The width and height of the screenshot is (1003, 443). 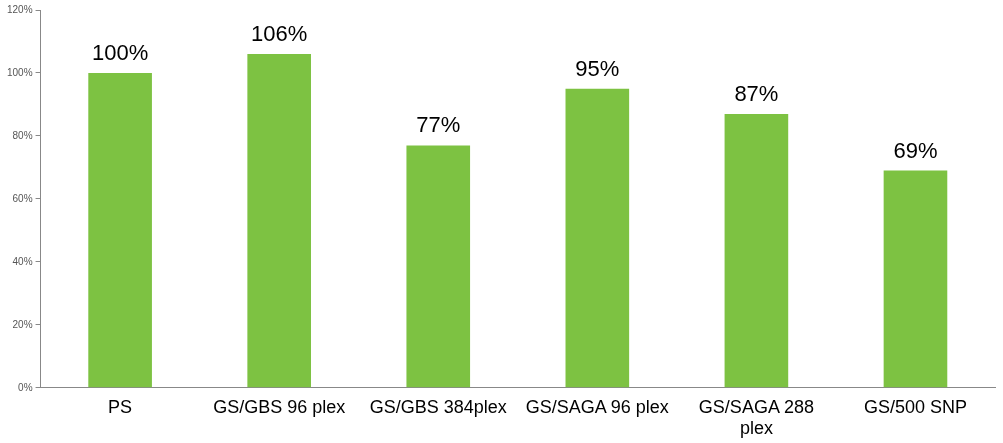 What do you see at coordinates (22, 261) in the screenshot?
I see `y-tick-label: 40%` at bounding box center [22, 261].